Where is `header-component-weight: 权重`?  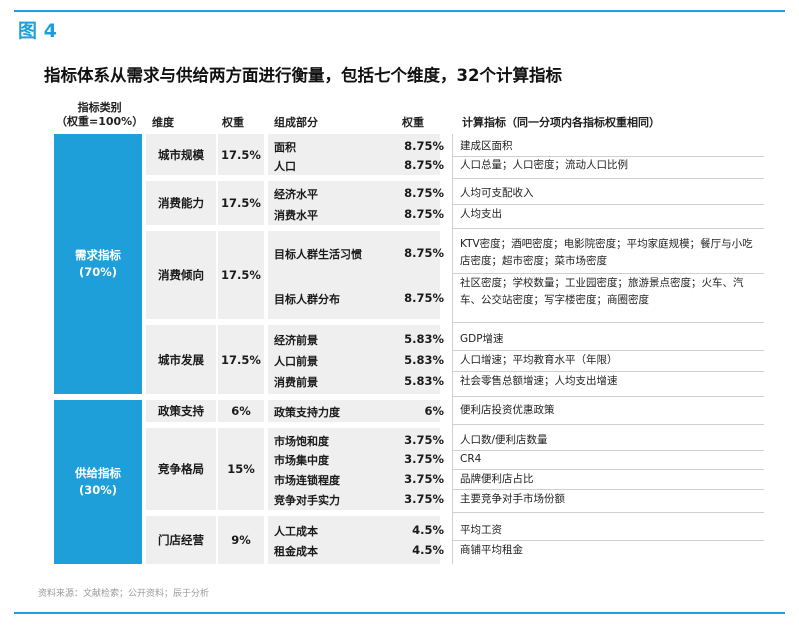 header-component-weight: 权重 is located at coordinates (413, 122).